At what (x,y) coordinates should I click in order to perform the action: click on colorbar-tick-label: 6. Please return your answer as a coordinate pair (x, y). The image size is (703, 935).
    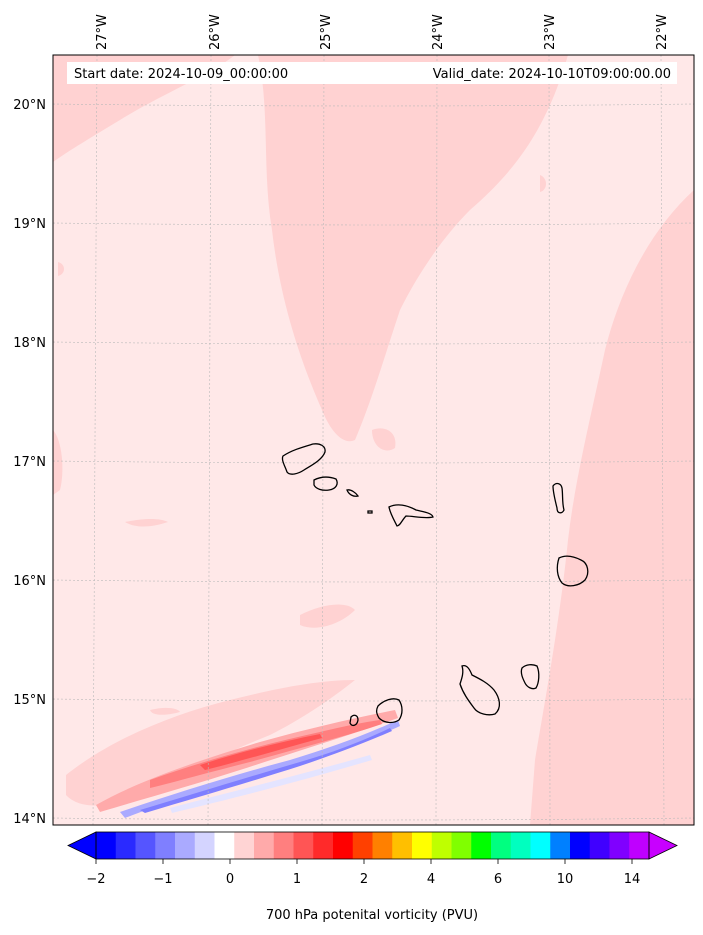
    Looking at the image, I should click on (498, 879).